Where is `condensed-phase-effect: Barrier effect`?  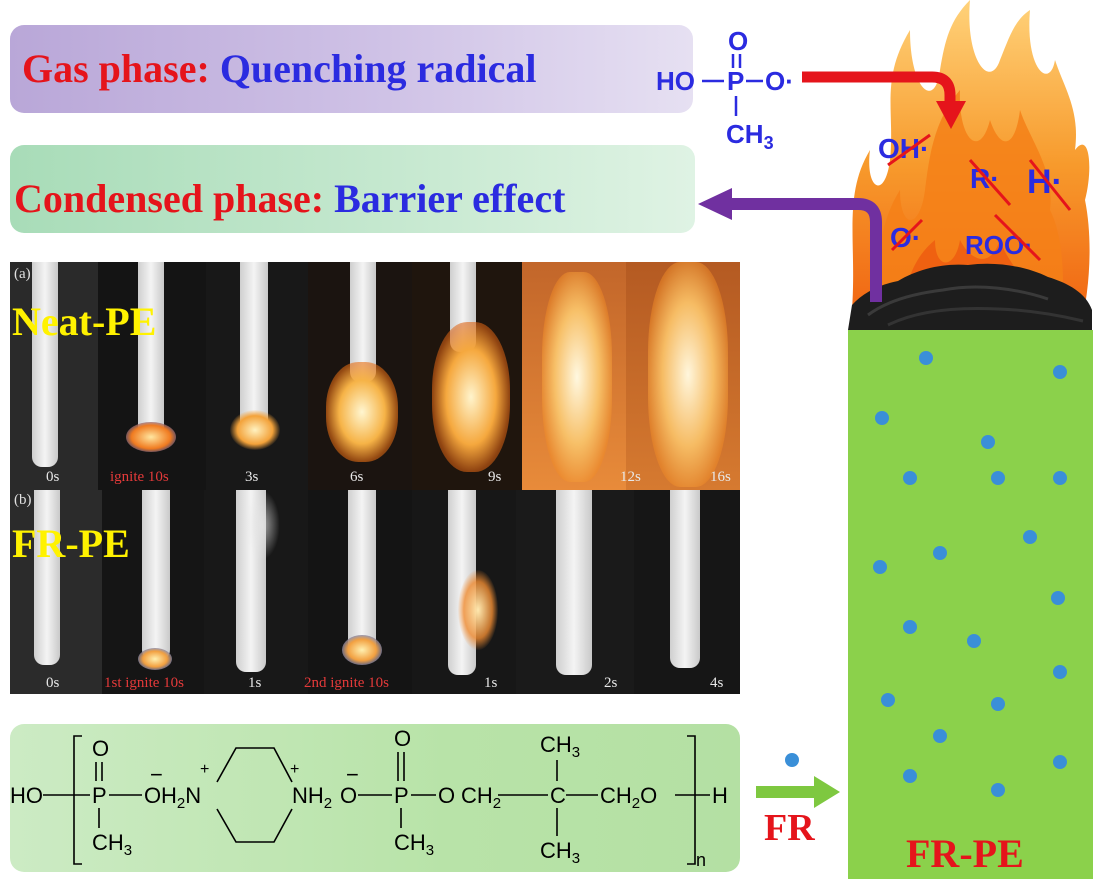 condensed-phase-effect: Barrier effect is located at coordinates (450, 198).